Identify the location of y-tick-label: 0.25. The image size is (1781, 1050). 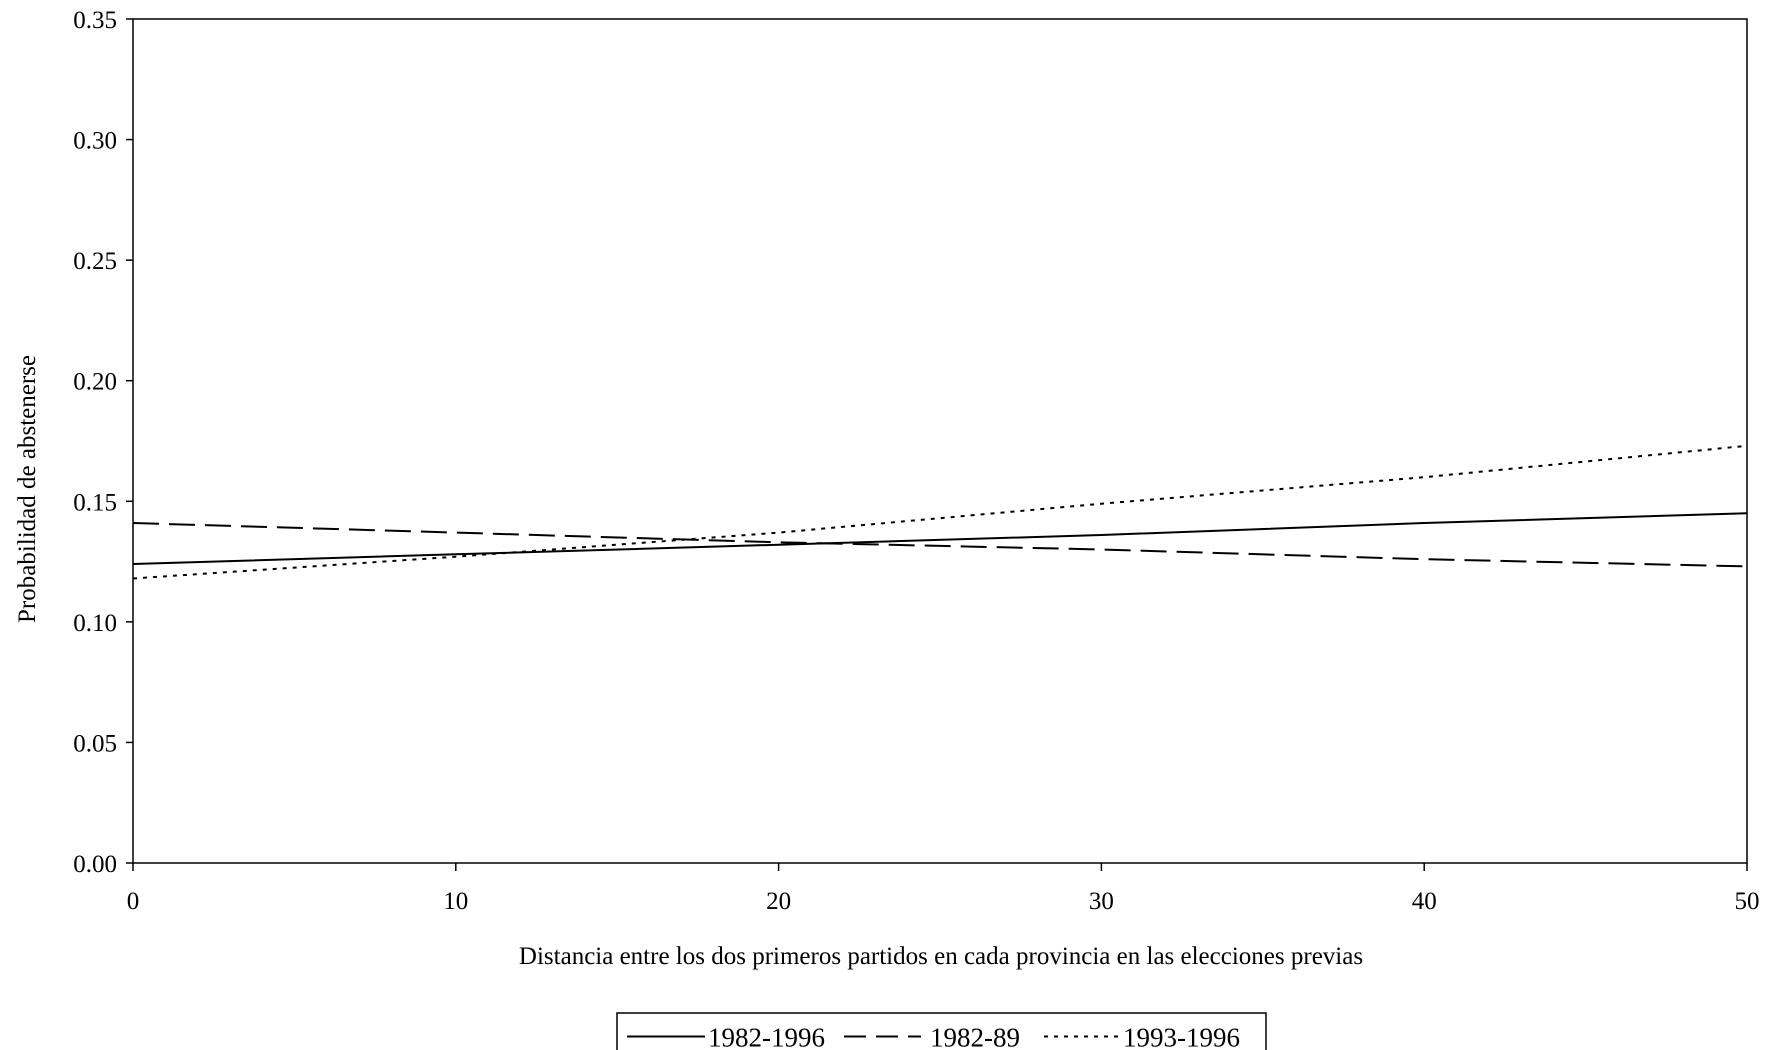
(95, 261).